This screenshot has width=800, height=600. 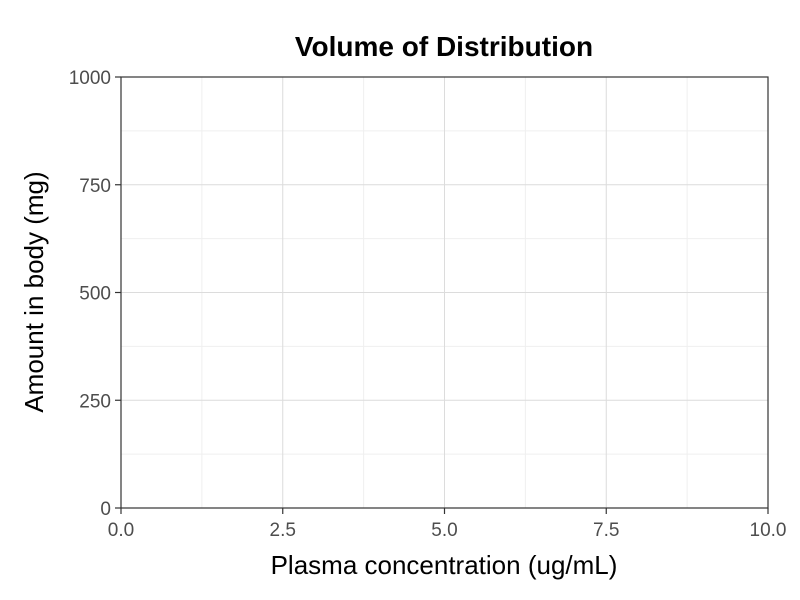 I want to click on x-axis-title: Plasma concentration (ug/mL), so click(x=444, y=565).